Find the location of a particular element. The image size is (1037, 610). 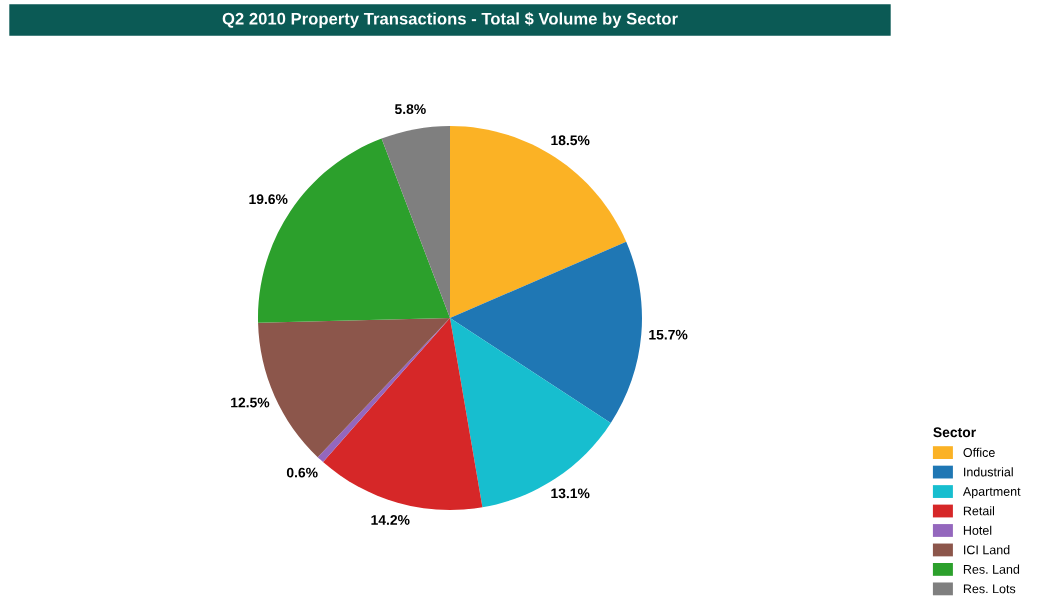

legend-title: Sector is located at coordinates (954, 432).